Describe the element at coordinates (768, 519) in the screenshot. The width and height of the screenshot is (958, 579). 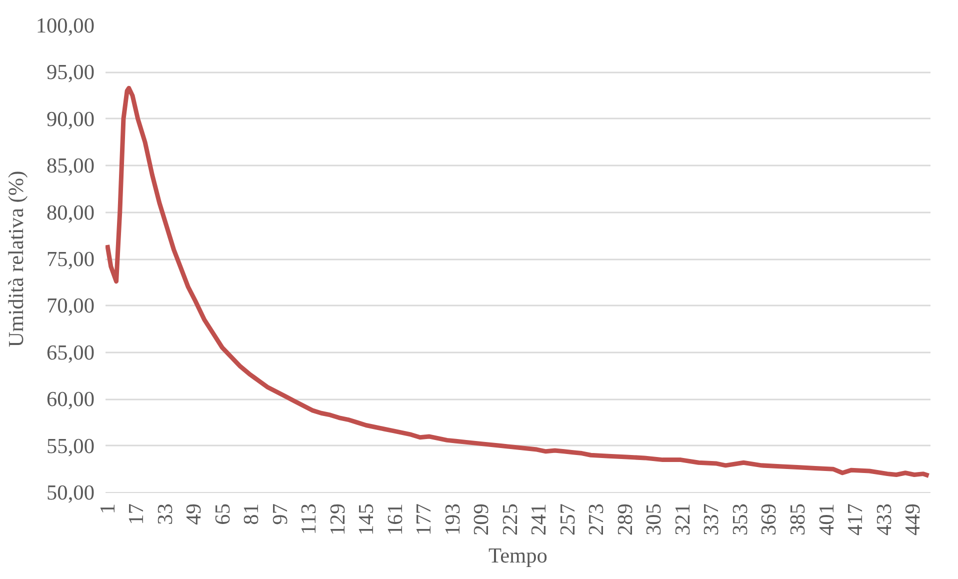
I see `x-tick-label: 369` at that location.